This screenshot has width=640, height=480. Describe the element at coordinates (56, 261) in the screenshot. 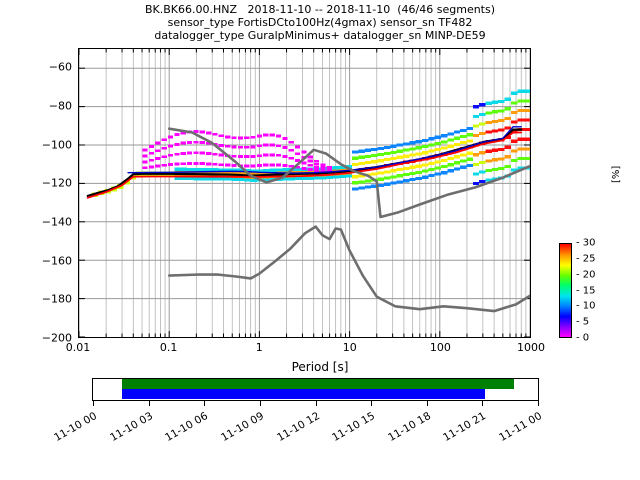

I see `y-tick-label: −160` at that location.